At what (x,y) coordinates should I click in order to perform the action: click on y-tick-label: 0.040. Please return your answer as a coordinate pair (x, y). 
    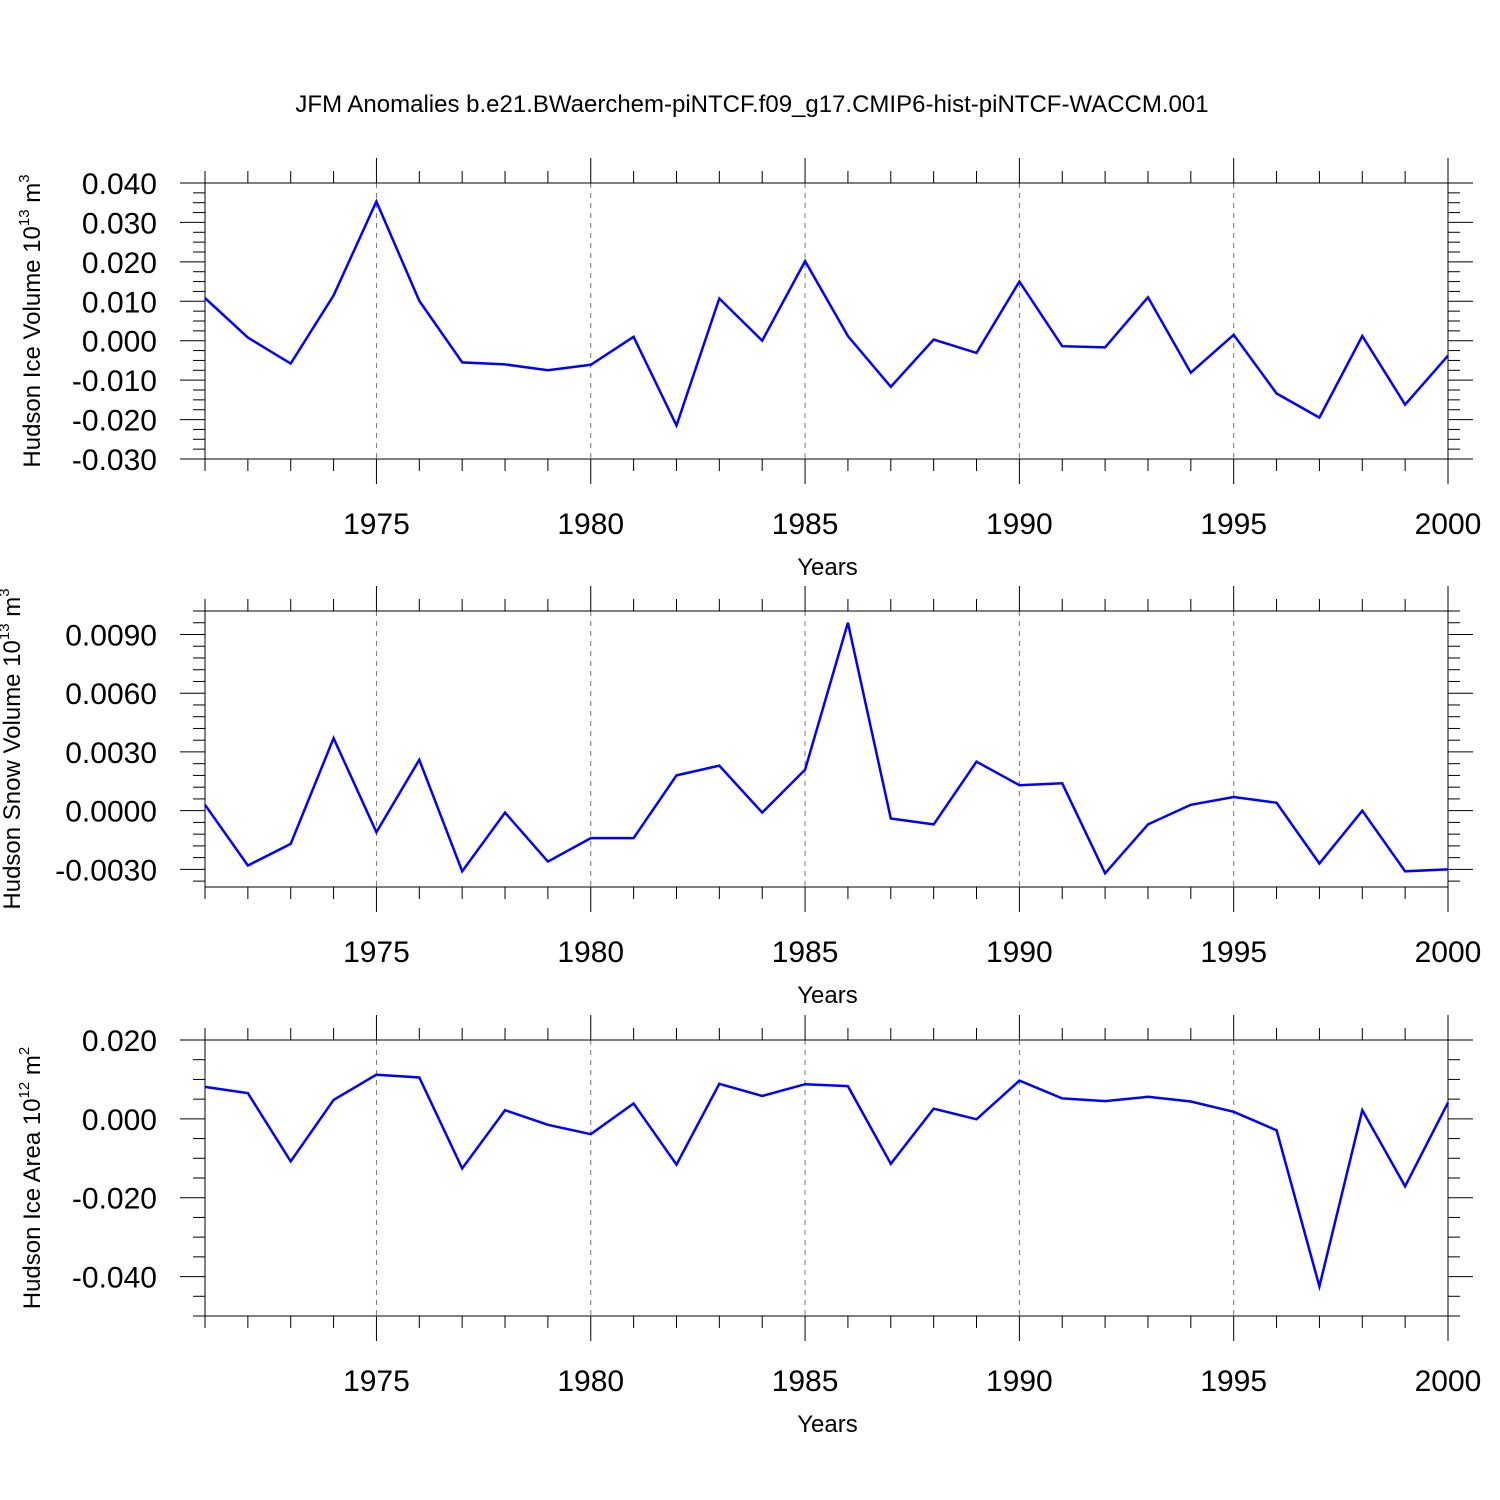
    Looking at the image, I should click on (119, 184).